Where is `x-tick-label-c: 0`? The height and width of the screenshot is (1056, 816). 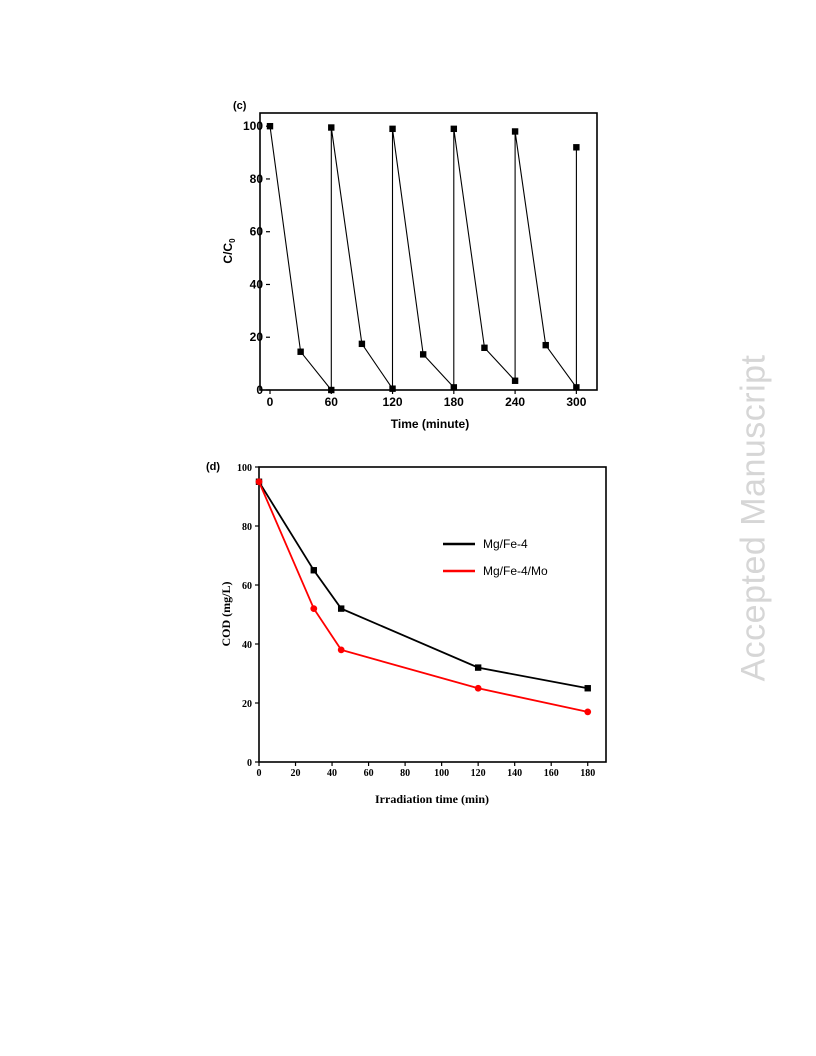 x-tick-label-c: 0 is located at coordinates (270, 402).